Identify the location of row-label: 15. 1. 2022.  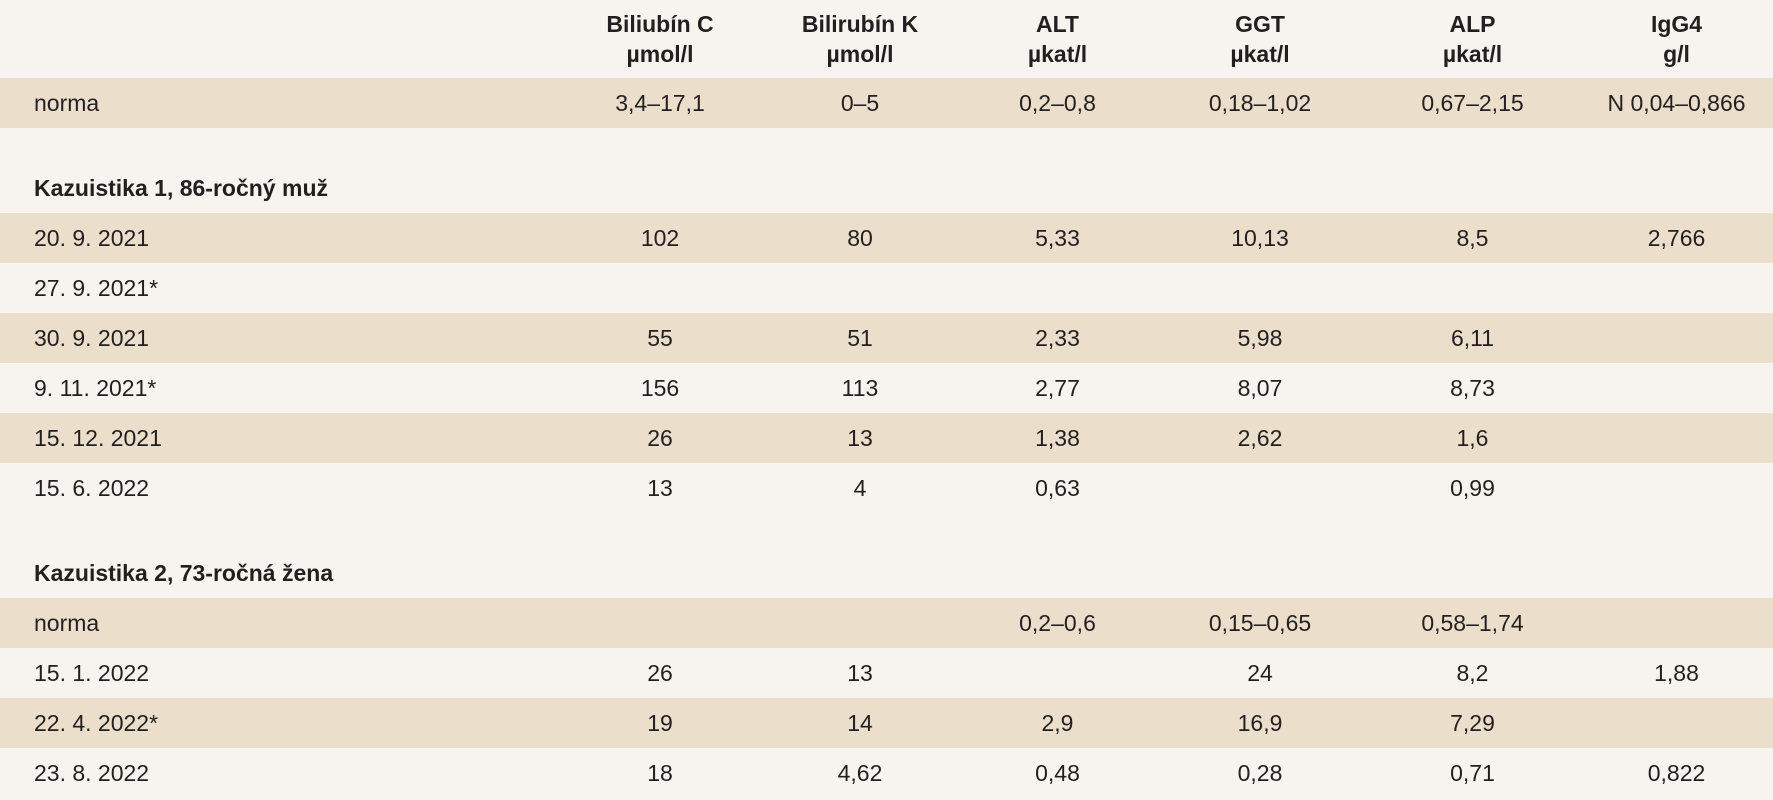
(92, 672).